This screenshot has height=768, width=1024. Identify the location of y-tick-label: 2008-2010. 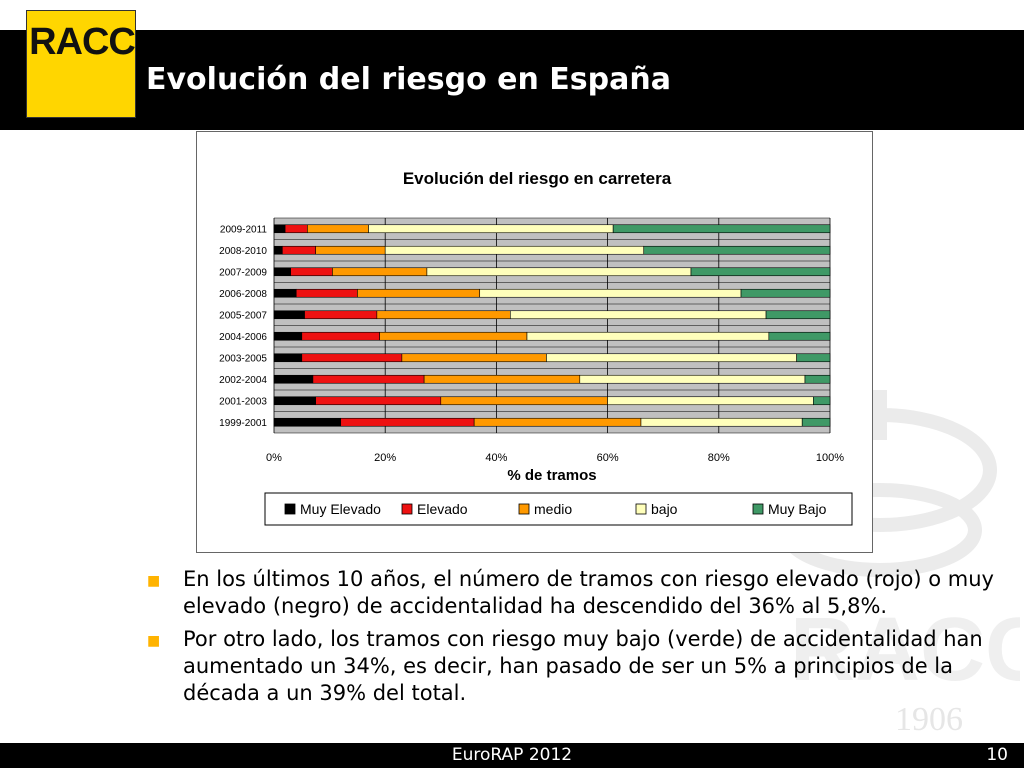
(243, 251).